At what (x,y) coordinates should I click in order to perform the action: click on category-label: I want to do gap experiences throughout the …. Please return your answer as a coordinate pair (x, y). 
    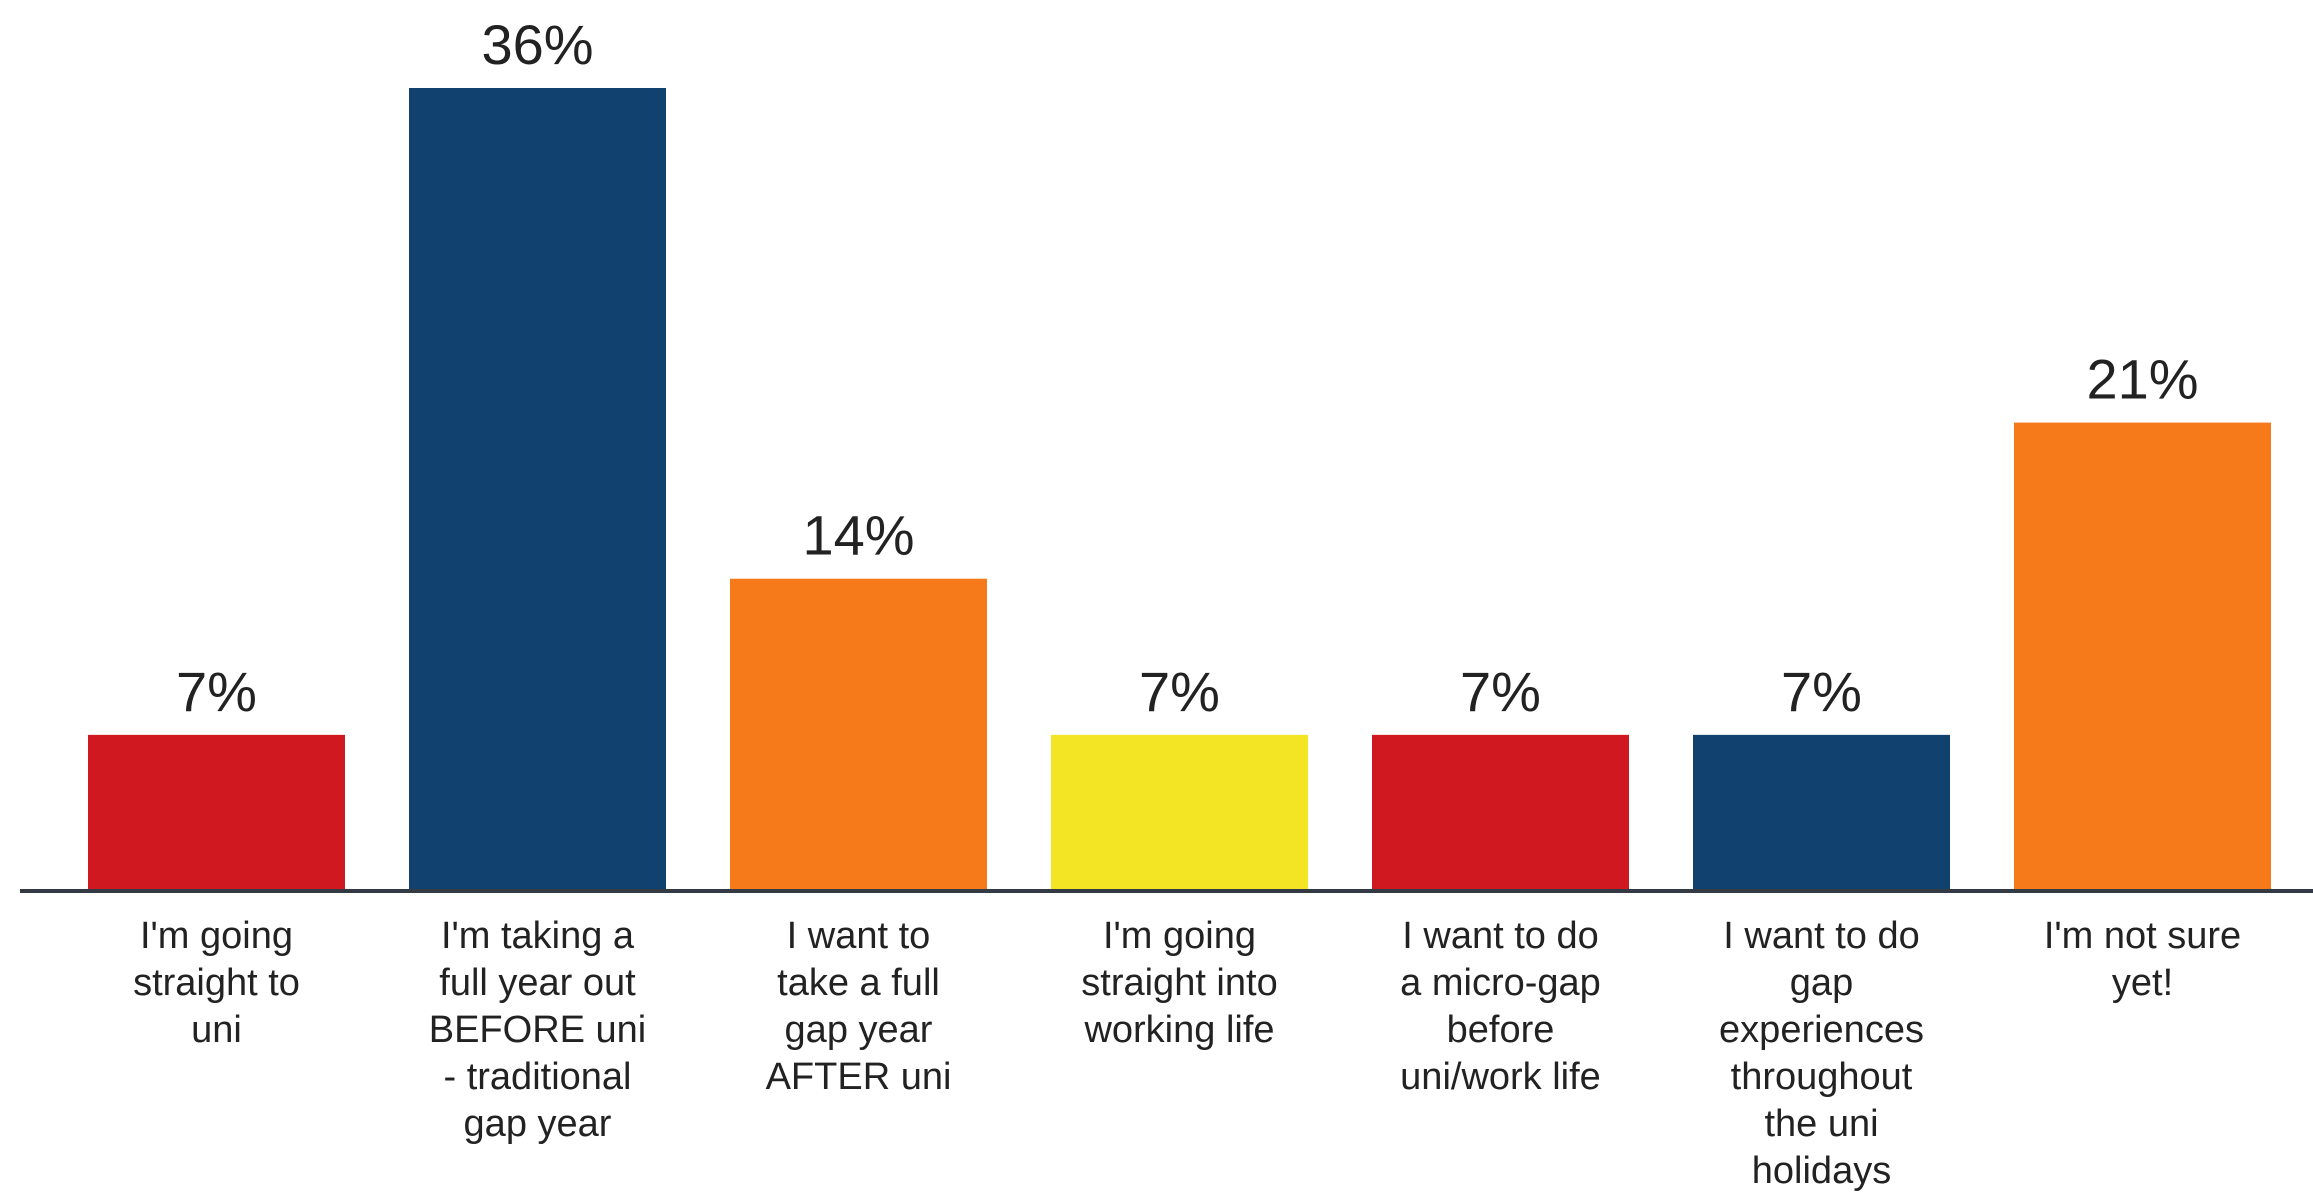
    Looking at the image, I should click on (1821, 1053).